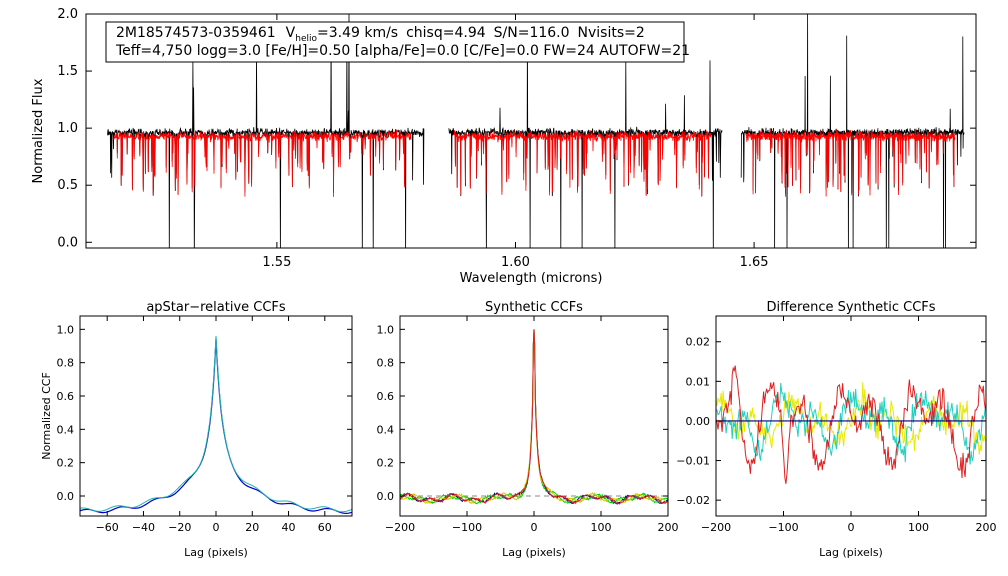 The height and width of the screenshot is (576, 1008). Describe the element at coordinates (531, 278) in the screenshot. I see `spectrum-xlabel: Wavelength (microns)` at that location.